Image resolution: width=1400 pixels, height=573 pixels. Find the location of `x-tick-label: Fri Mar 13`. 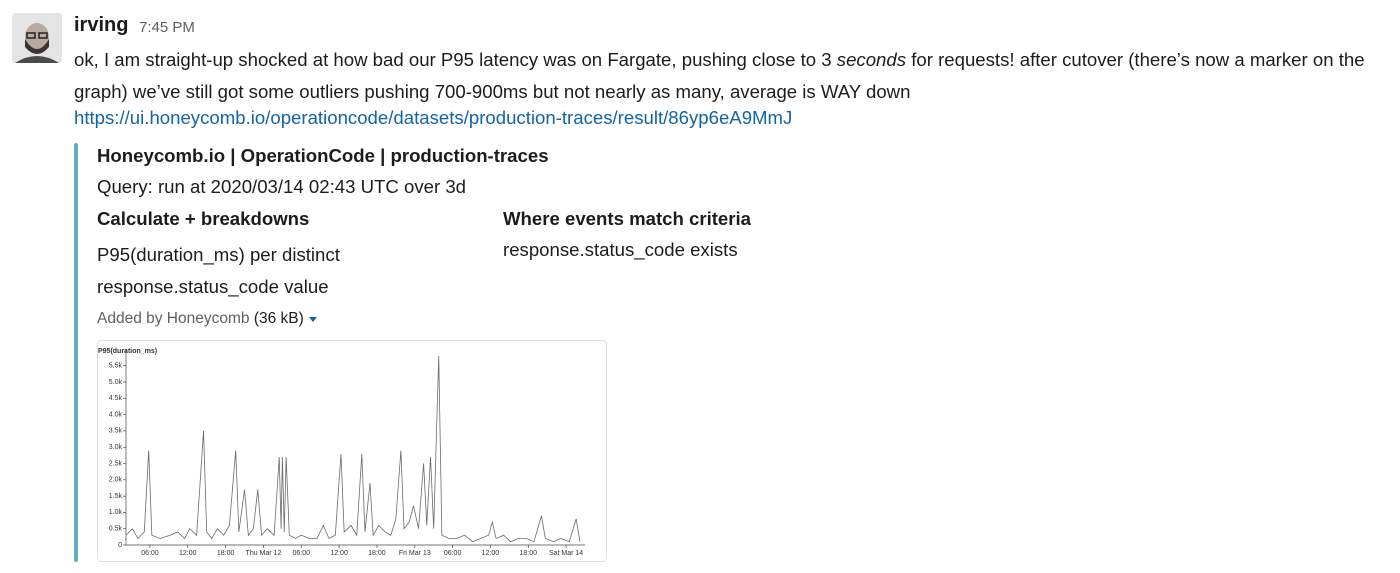

x-tick-label: Fri Mar 13 is located at coordinates (415, 553).